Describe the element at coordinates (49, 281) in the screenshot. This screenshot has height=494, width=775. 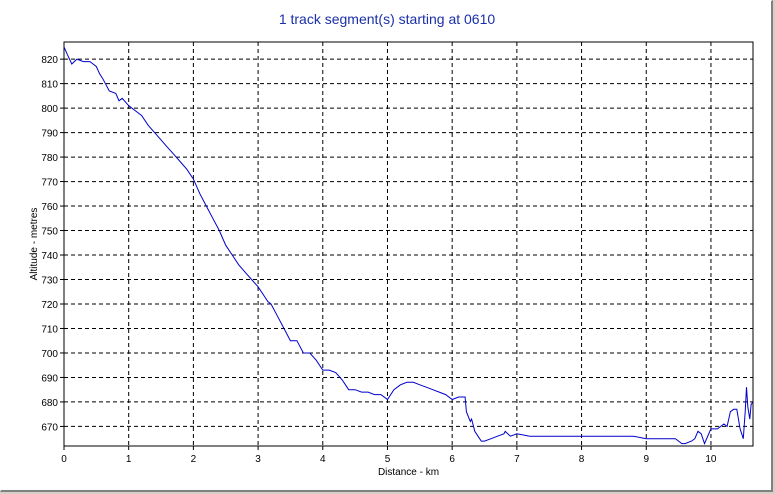
I see `y-tick-label: 730` at that location.